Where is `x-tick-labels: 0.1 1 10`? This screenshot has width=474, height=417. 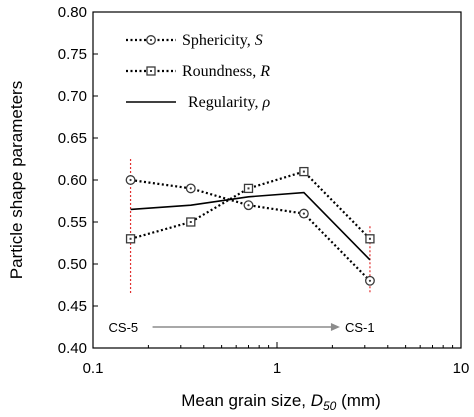 x-tick-labels: 0.1 1 10 is located at coordinates (276, 368).